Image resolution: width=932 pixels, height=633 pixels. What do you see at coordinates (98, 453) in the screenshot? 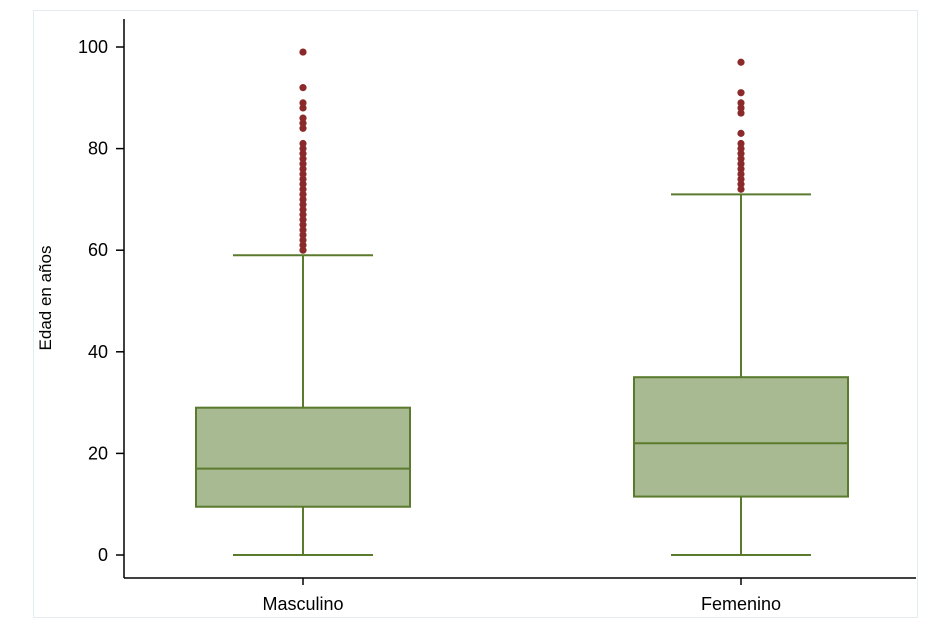
I see `y-tick-label: 20` at bounding box center [98, 453].